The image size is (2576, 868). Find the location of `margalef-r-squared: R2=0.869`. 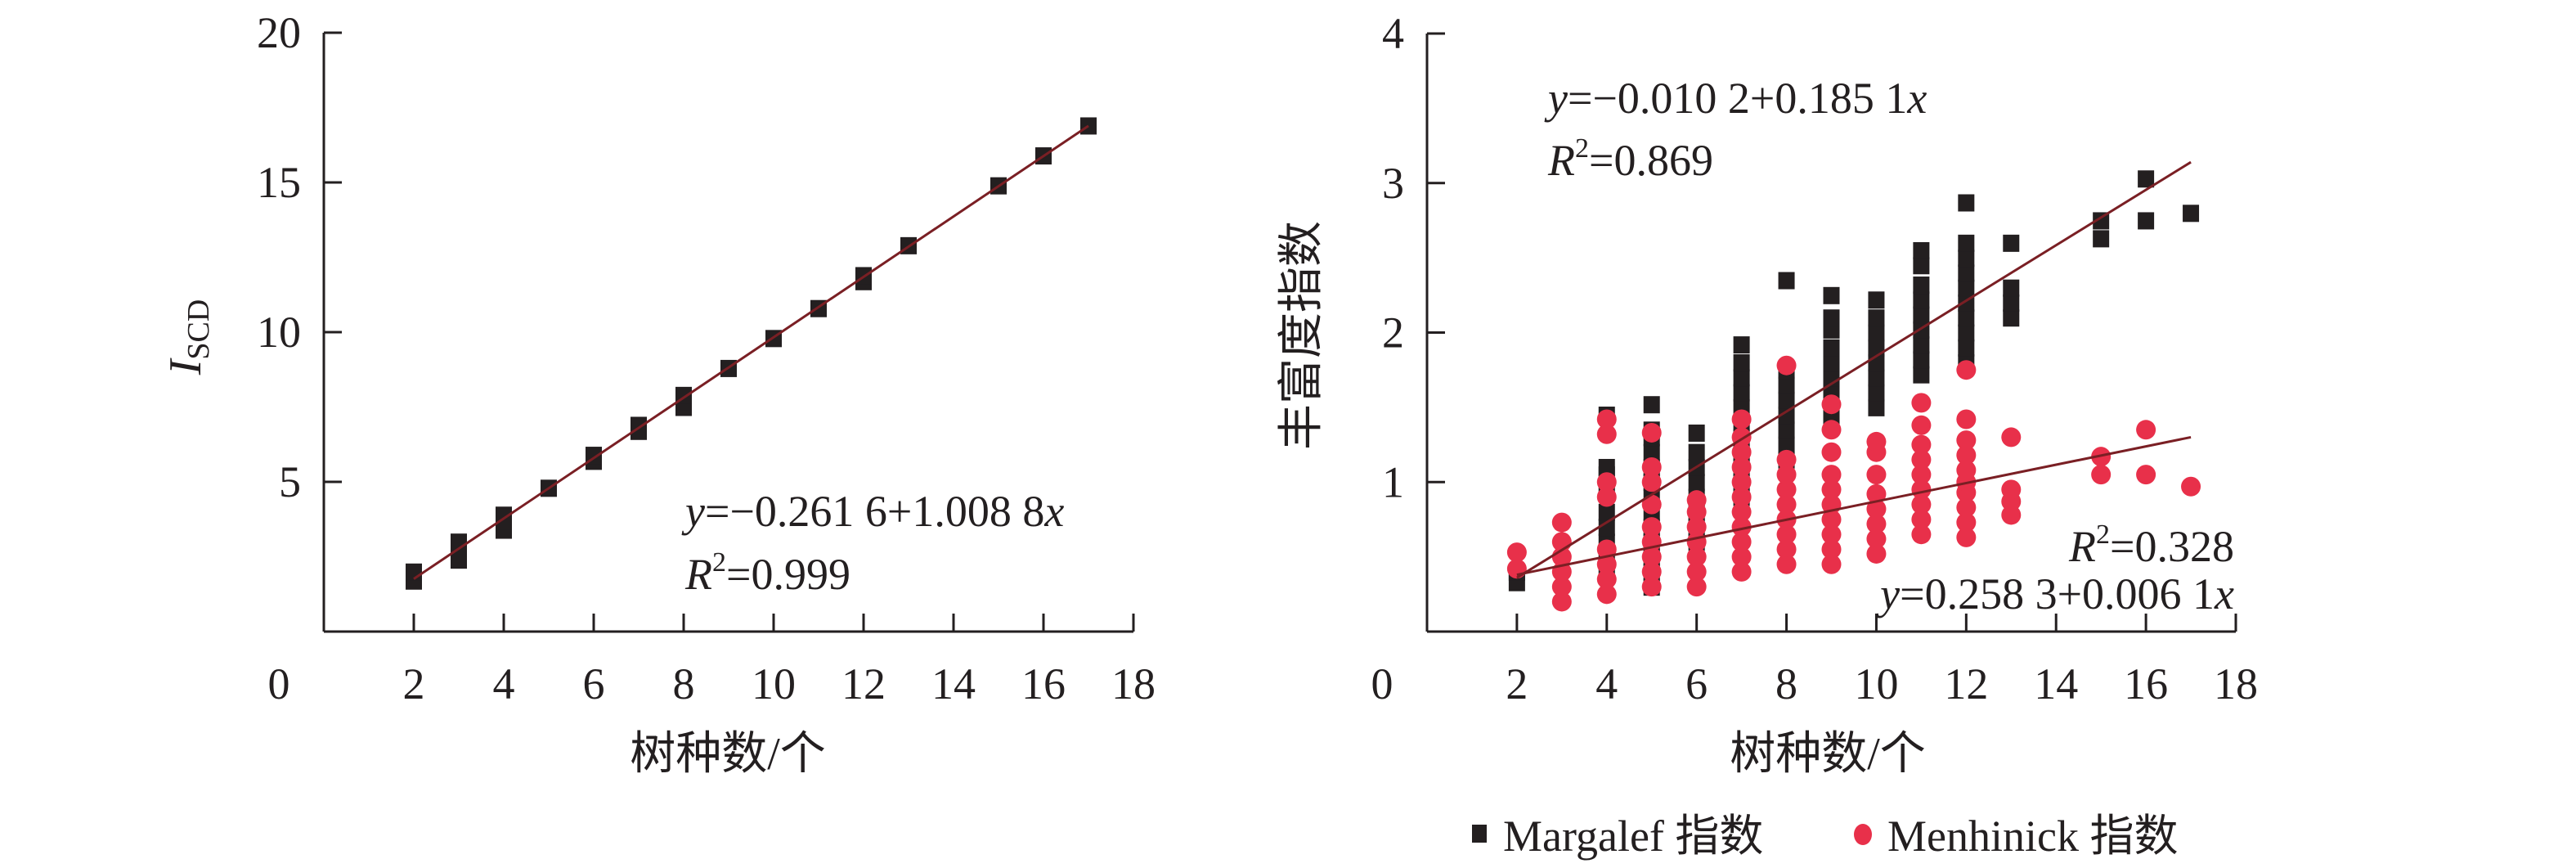

margalef-r-squared: R2=0.869 is located at coordinates (1630, 159).